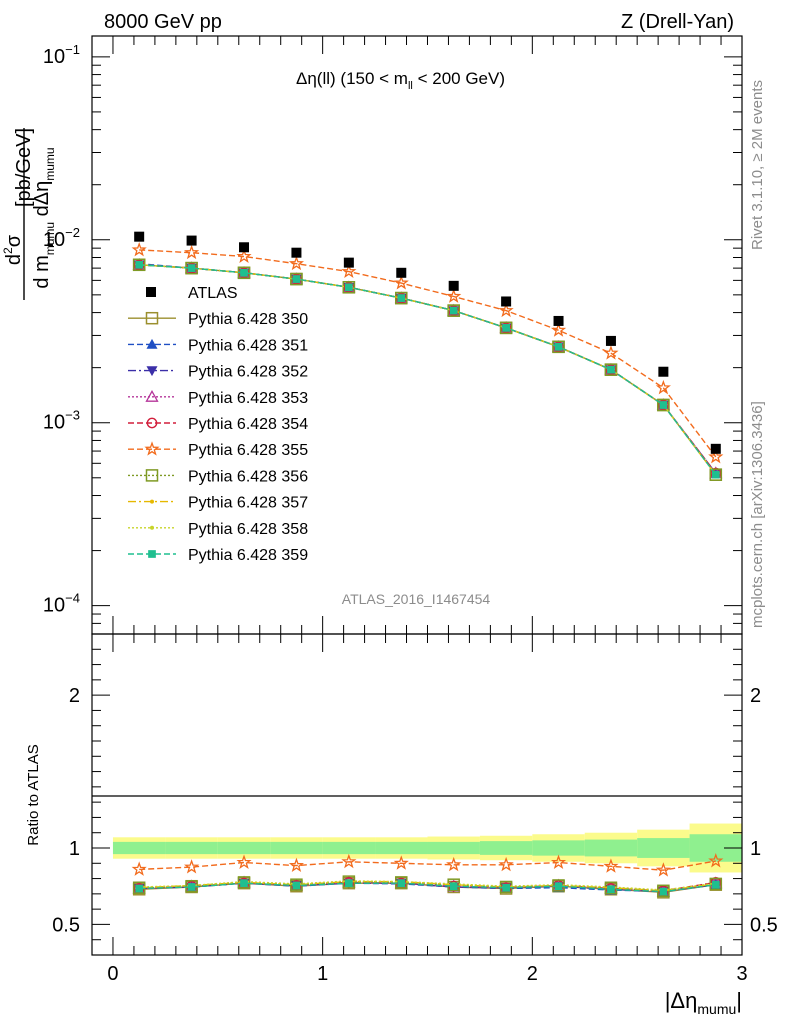 The height and width of the screenshot is (1024, 786). I want to click on legend-357-label: Pythia 6.428 357, so click(248, 503).